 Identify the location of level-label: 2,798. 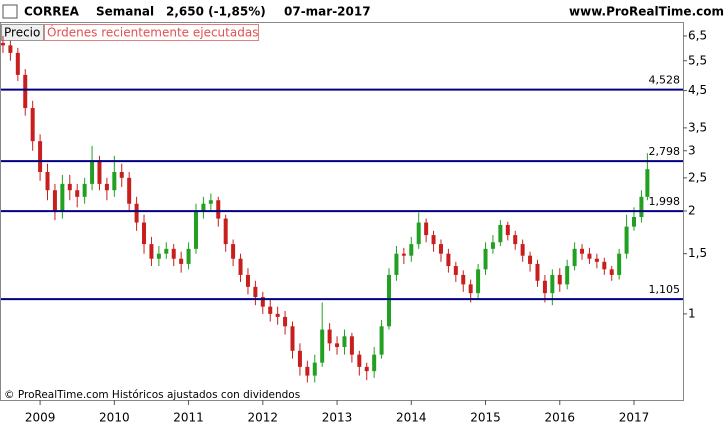
(665, 151).